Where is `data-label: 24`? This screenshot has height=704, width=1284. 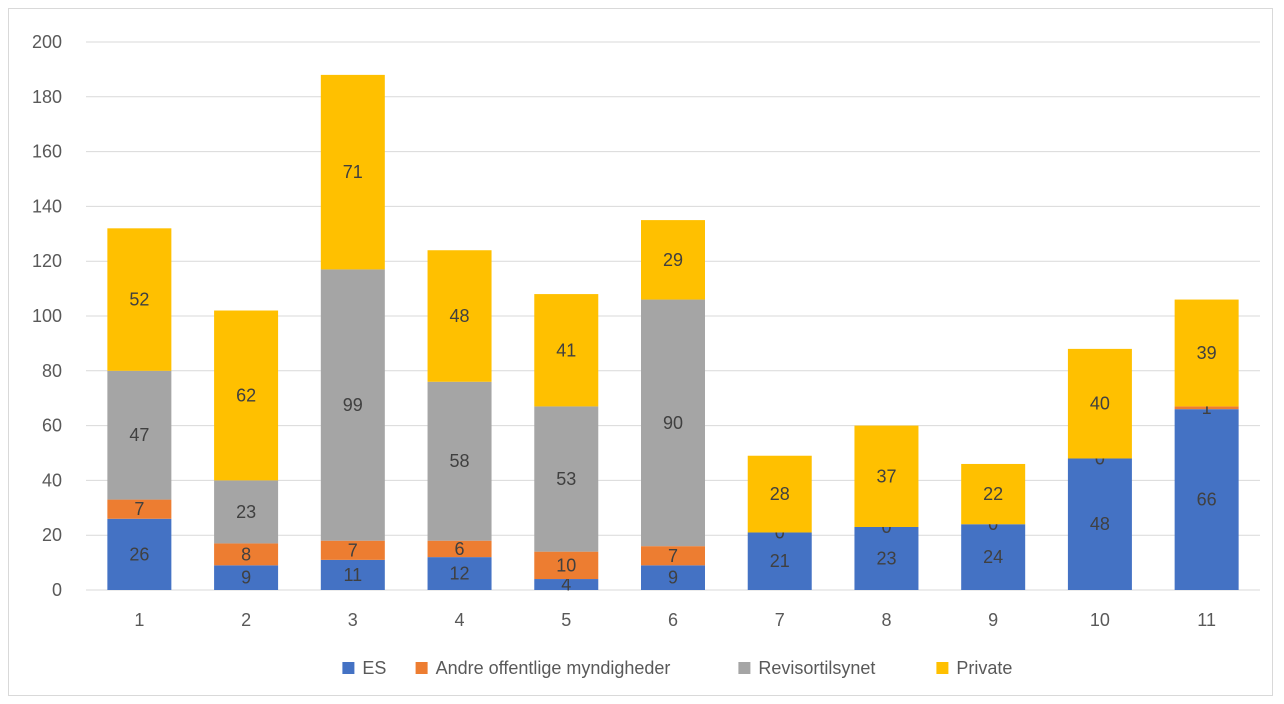 data-label: 24 is located at coordinates (993, 557).